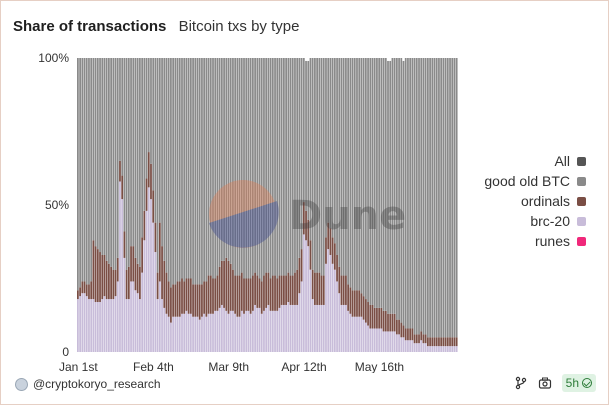  I want to click on legend-item: brc-20, so click(535, 221).